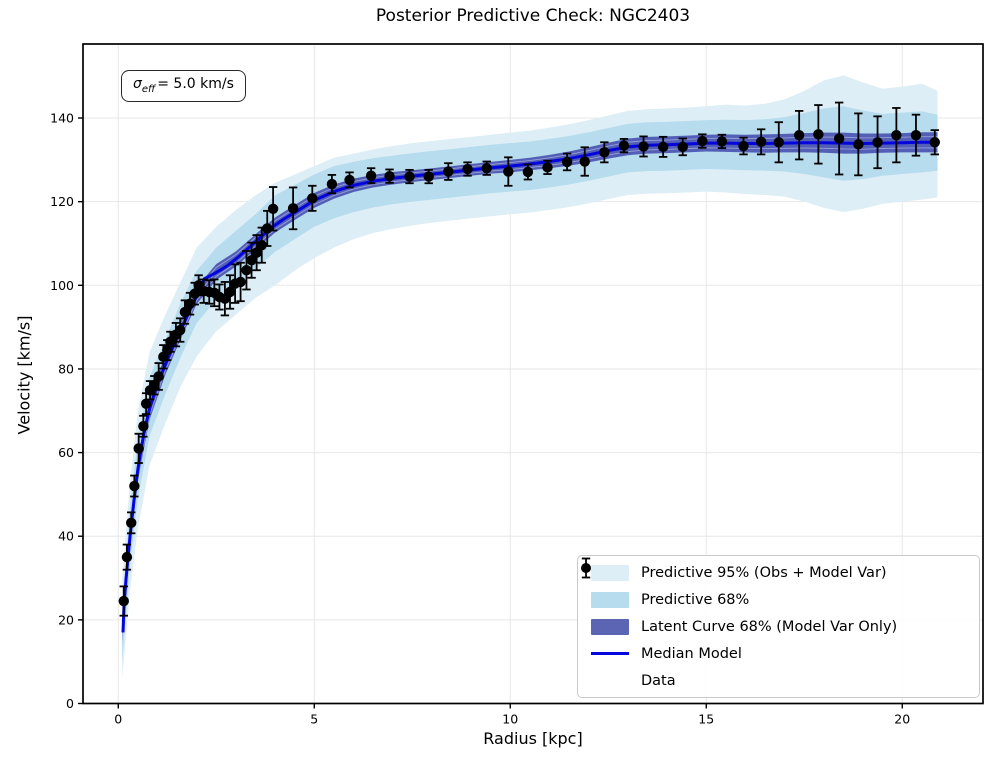 The image size is (996, 775). Describe the element at coordinates (118, 719) in the screenshot. I see `x-tick-label: 0` at that location.